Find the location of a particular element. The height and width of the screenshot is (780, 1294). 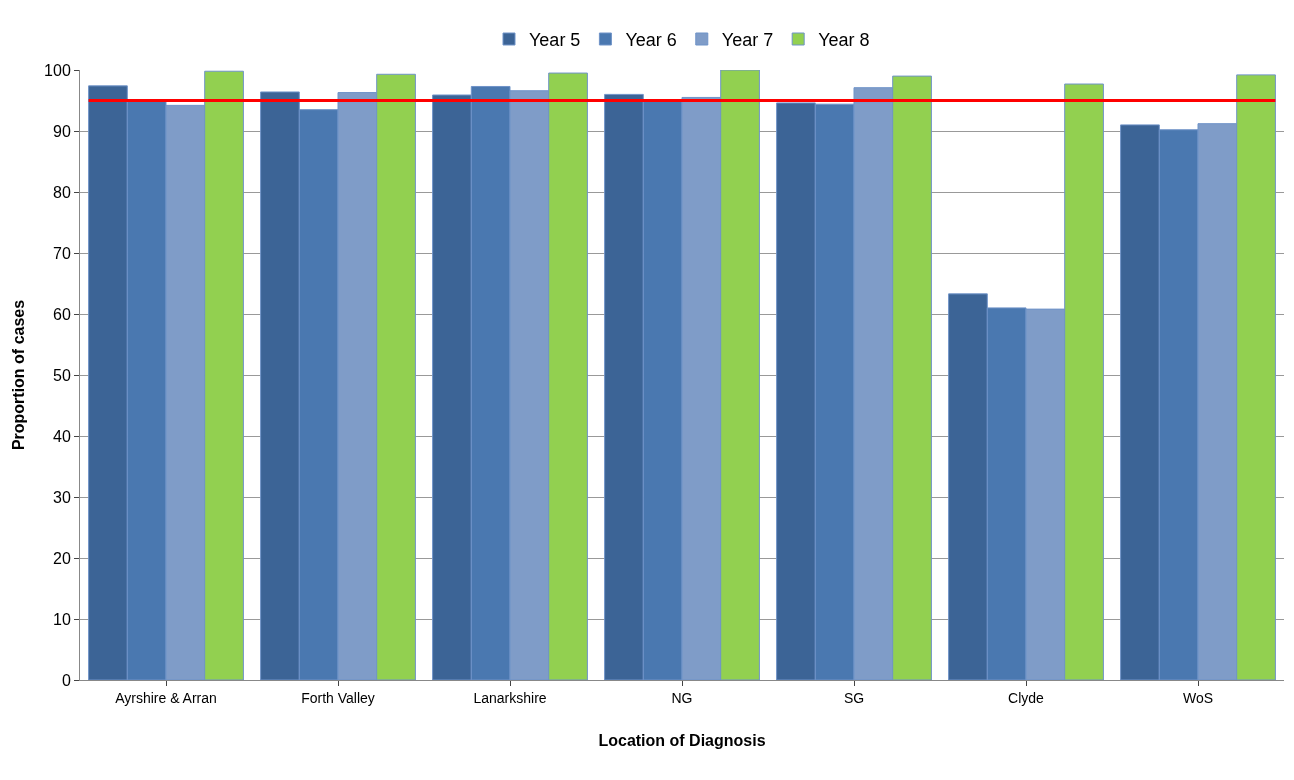

x-tick-label: SG is located at coordinates (854, 697).